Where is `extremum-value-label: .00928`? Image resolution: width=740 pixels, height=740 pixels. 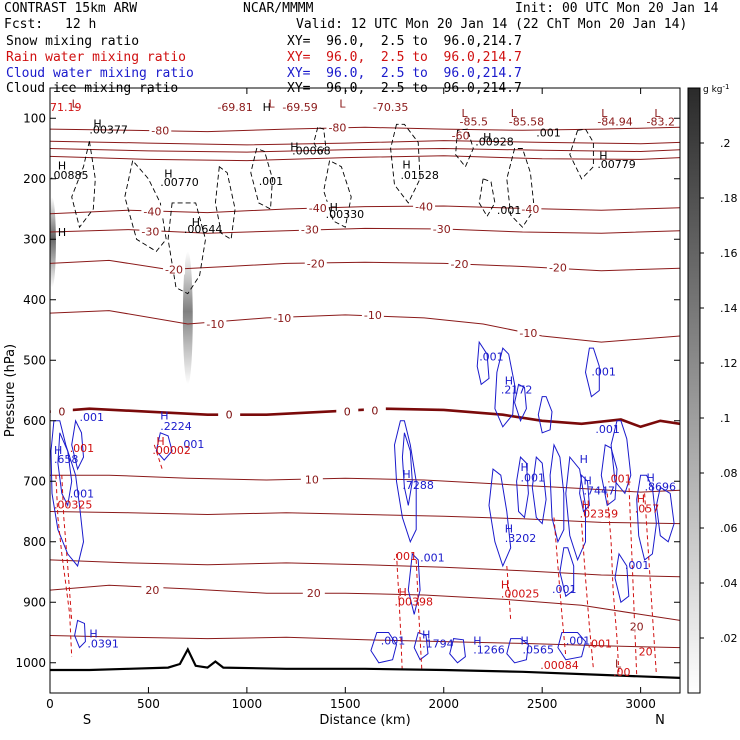
extremum-value-label: .00928 is located at coordinates (494, 141).